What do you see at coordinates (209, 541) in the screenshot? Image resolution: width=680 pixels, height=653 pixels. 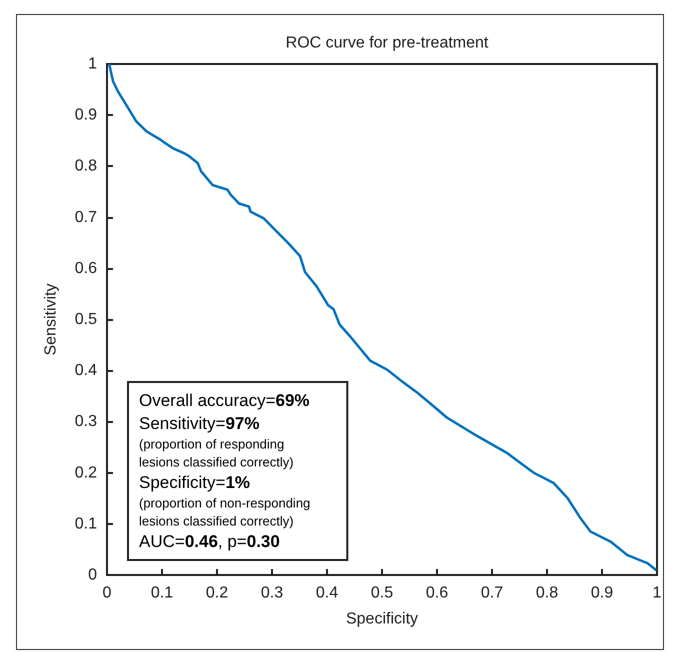 I see `annotation: AUC=0.46, p=0.30` at bounding box center [209, 541].